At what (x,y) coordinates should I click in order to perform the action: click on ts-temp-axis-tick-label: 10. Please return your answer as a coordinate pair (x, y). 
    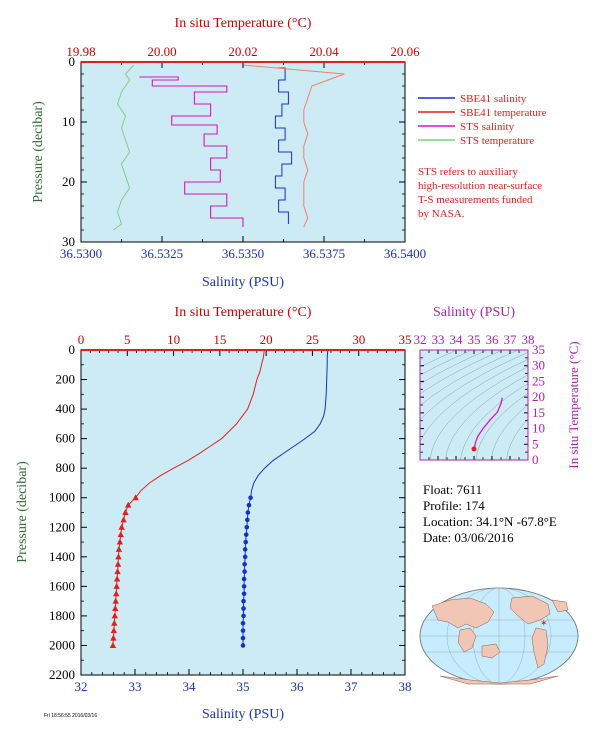
    Looking at the image, I should click on (538, 428).